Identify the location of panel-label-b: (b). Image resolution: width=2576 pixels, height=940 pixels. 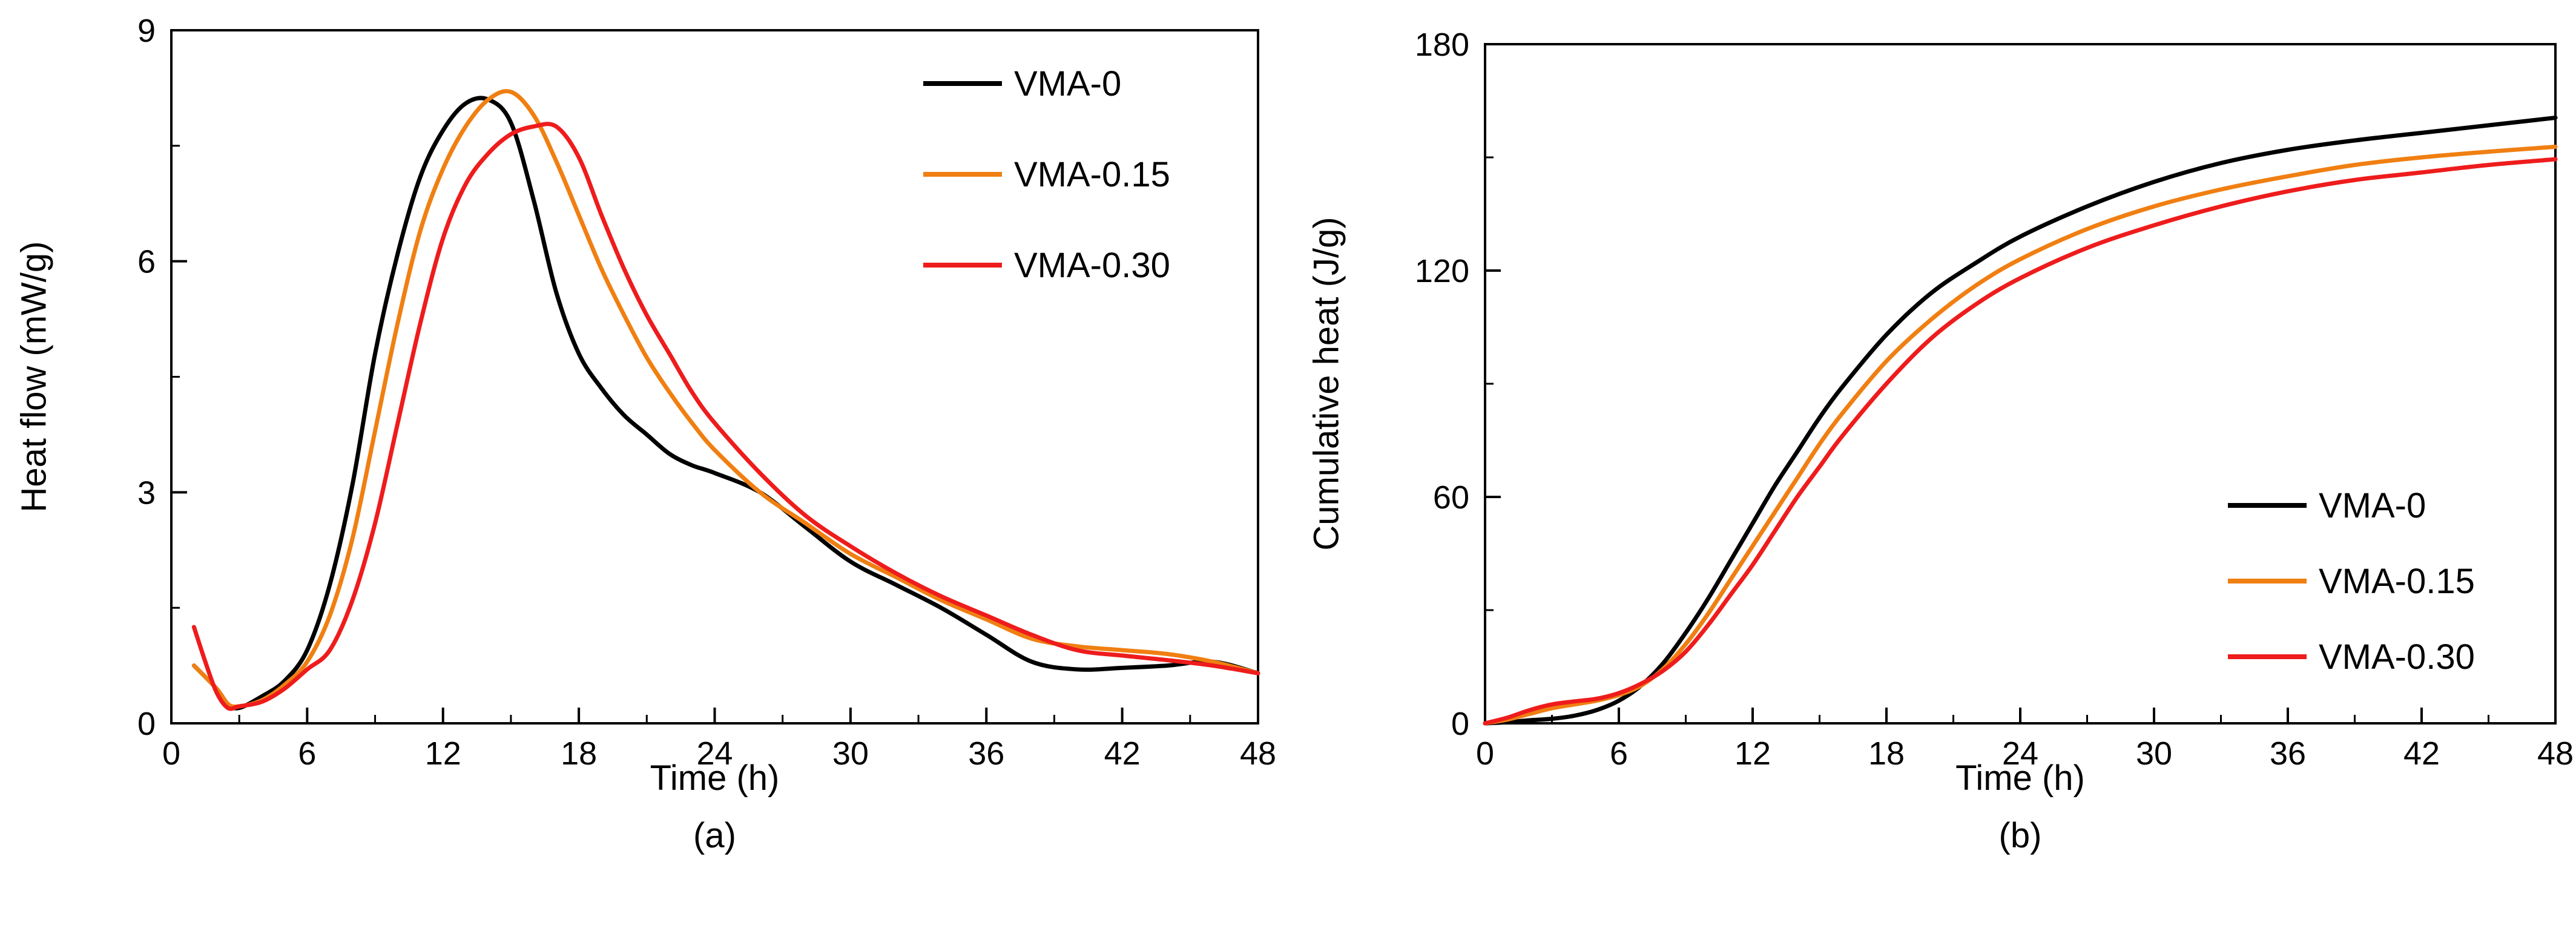
(2020, 836).